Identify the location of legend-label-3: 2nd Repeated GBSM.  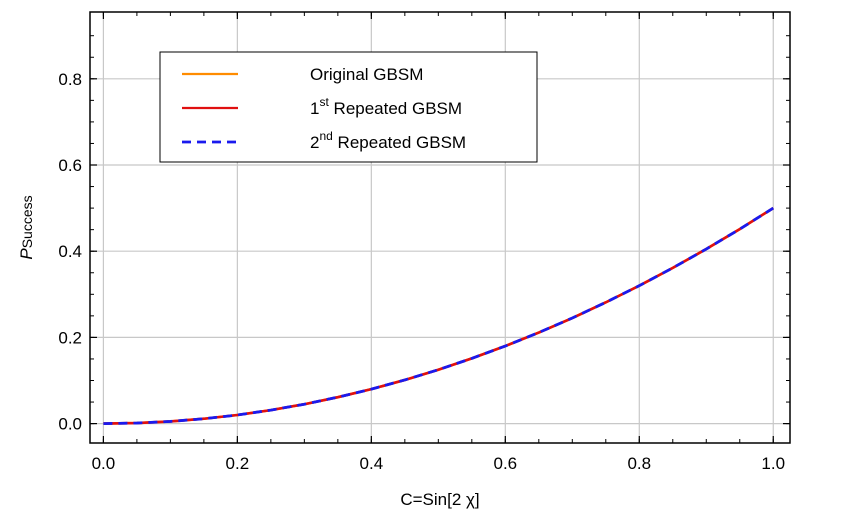
(388, 140).